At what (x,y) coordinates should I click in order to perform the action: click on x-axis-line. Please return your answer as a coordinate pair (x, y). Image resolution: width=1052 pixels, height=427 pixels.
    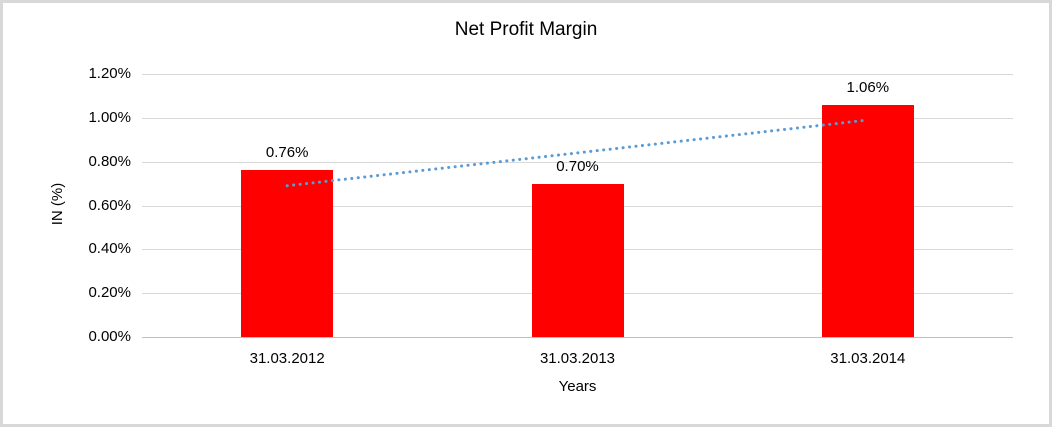
    Looking at the image, I should click on (577, 337).